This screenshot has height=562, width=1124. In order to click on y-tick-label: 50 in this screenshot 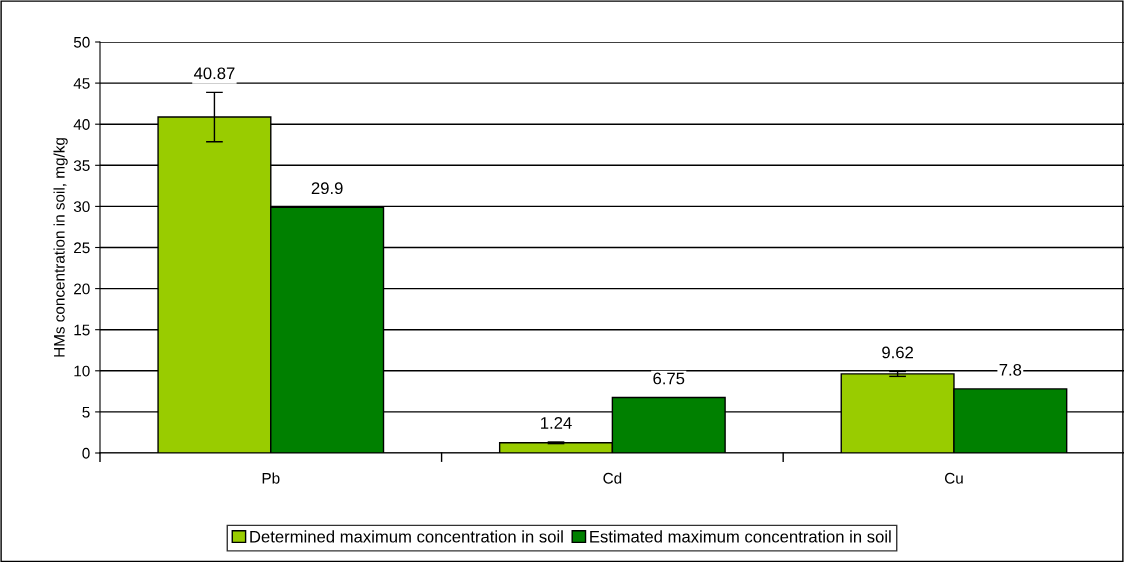, I will do `click(81, 42)`.